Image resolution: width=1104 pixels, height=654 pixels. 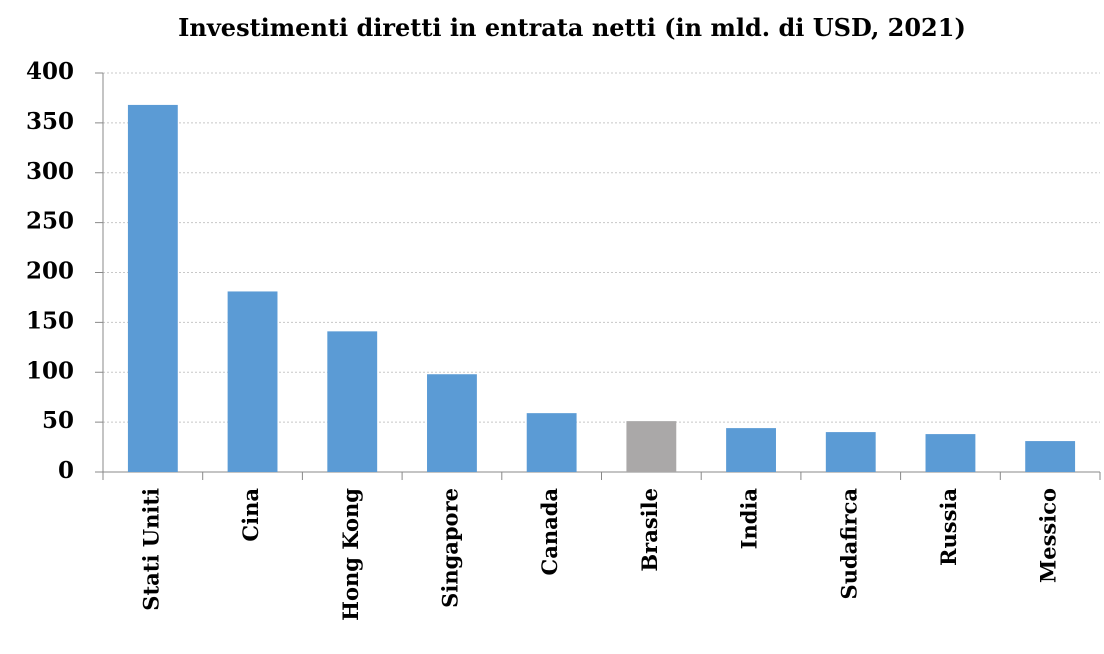 I want to click on y-tick-label: 0, so click(x=66, y=470).